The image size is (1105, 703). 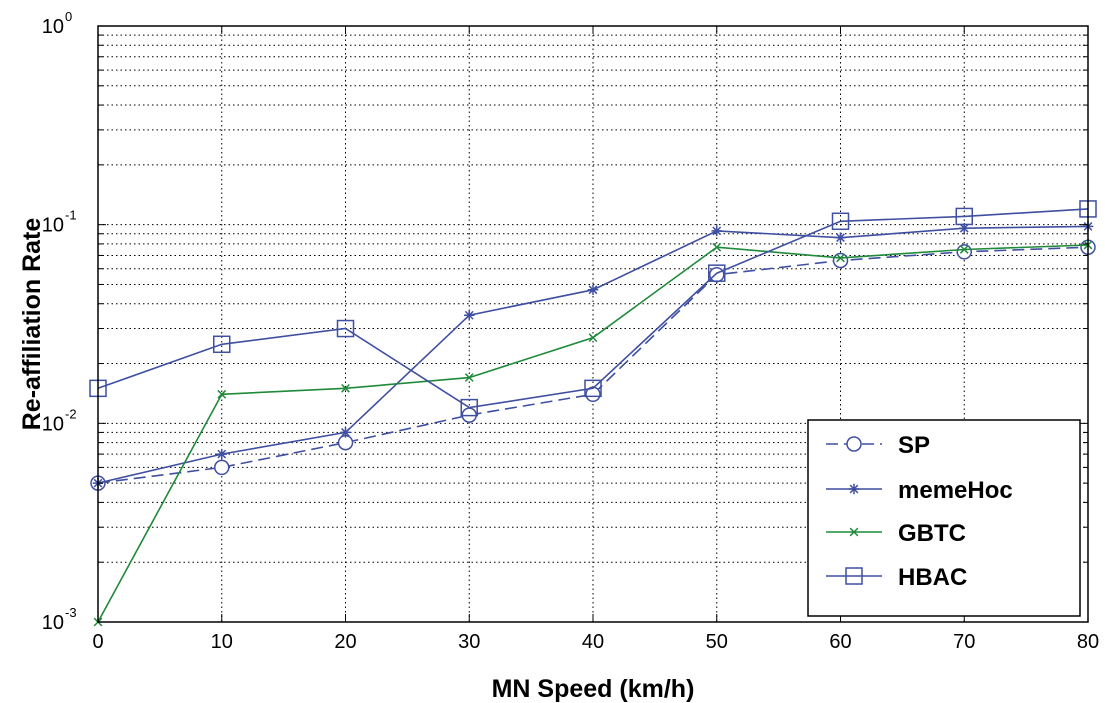 What do you see at coordinates (97, 642) in the screenshot?
I see `x-tick-label: 0` at bounding box center [97, 642].